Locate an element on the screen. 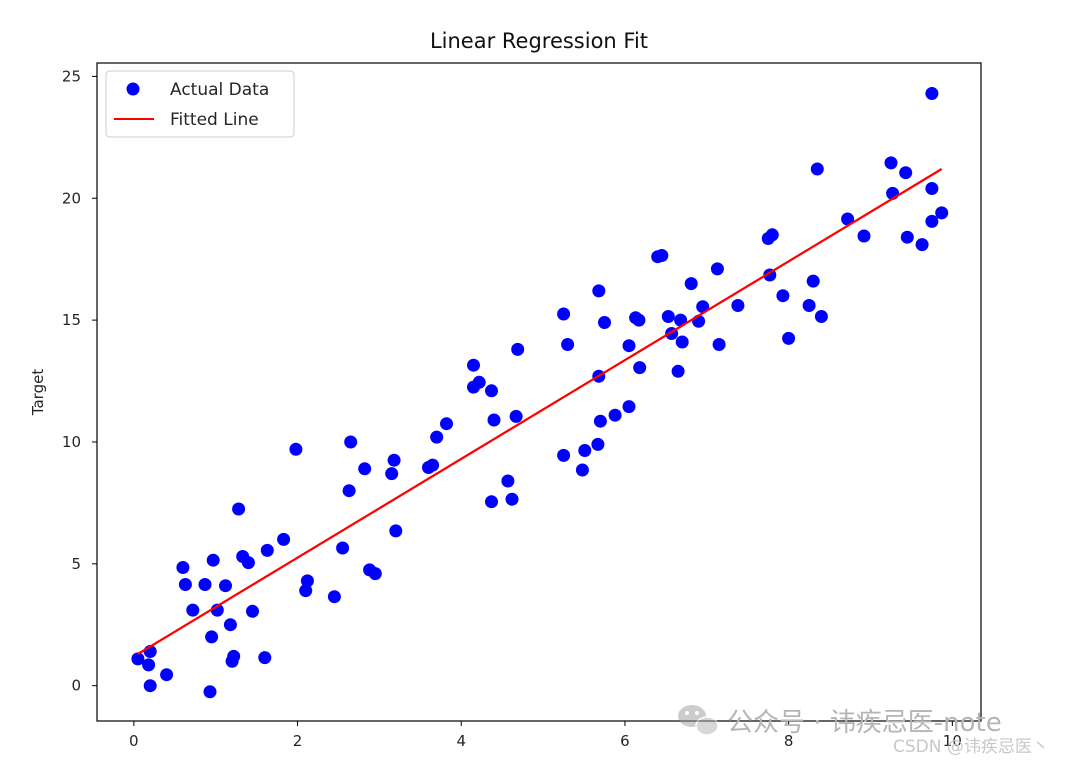  watermark: 公众号 · 讳疾忌医-note CSDN @讳疾忌医丶 is located at coordinates (863, 731).